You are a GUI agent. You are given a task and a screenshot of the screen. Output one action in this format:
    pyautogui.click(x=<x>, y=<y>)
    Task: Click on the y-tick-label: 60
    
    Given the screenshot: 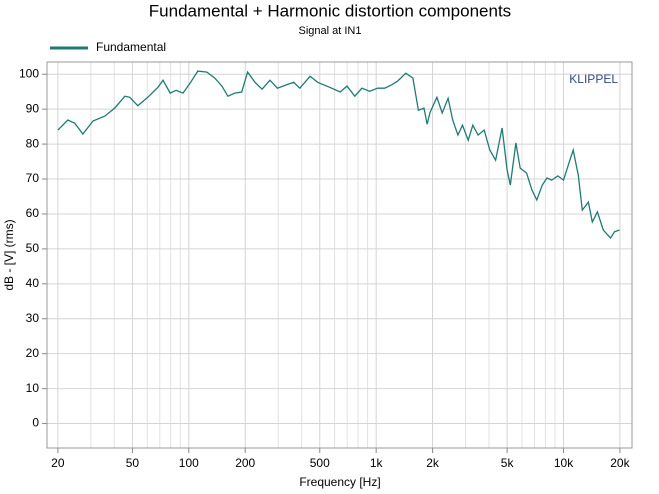 What is the action you would take?
    pyautogui.click(x=33, y=213)
    